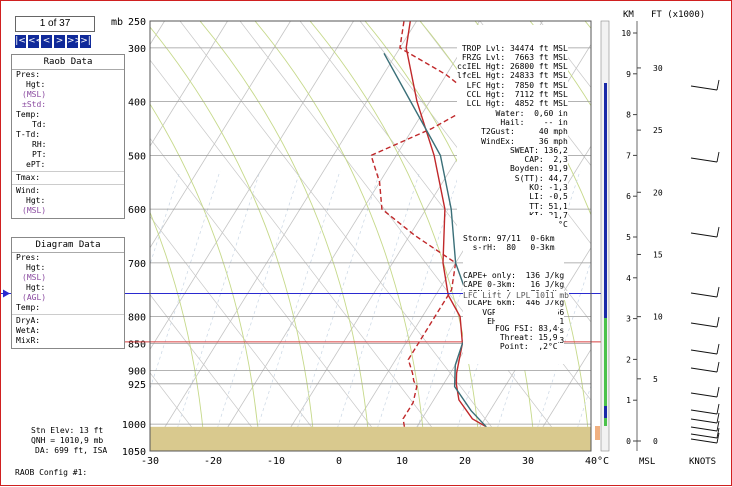 The width and height of the screenshot is (732, 487). What do you see at coordinates (628, 441) in the screenshot?
I see `km-tick-label: 0` at bounding box center [628, 441].